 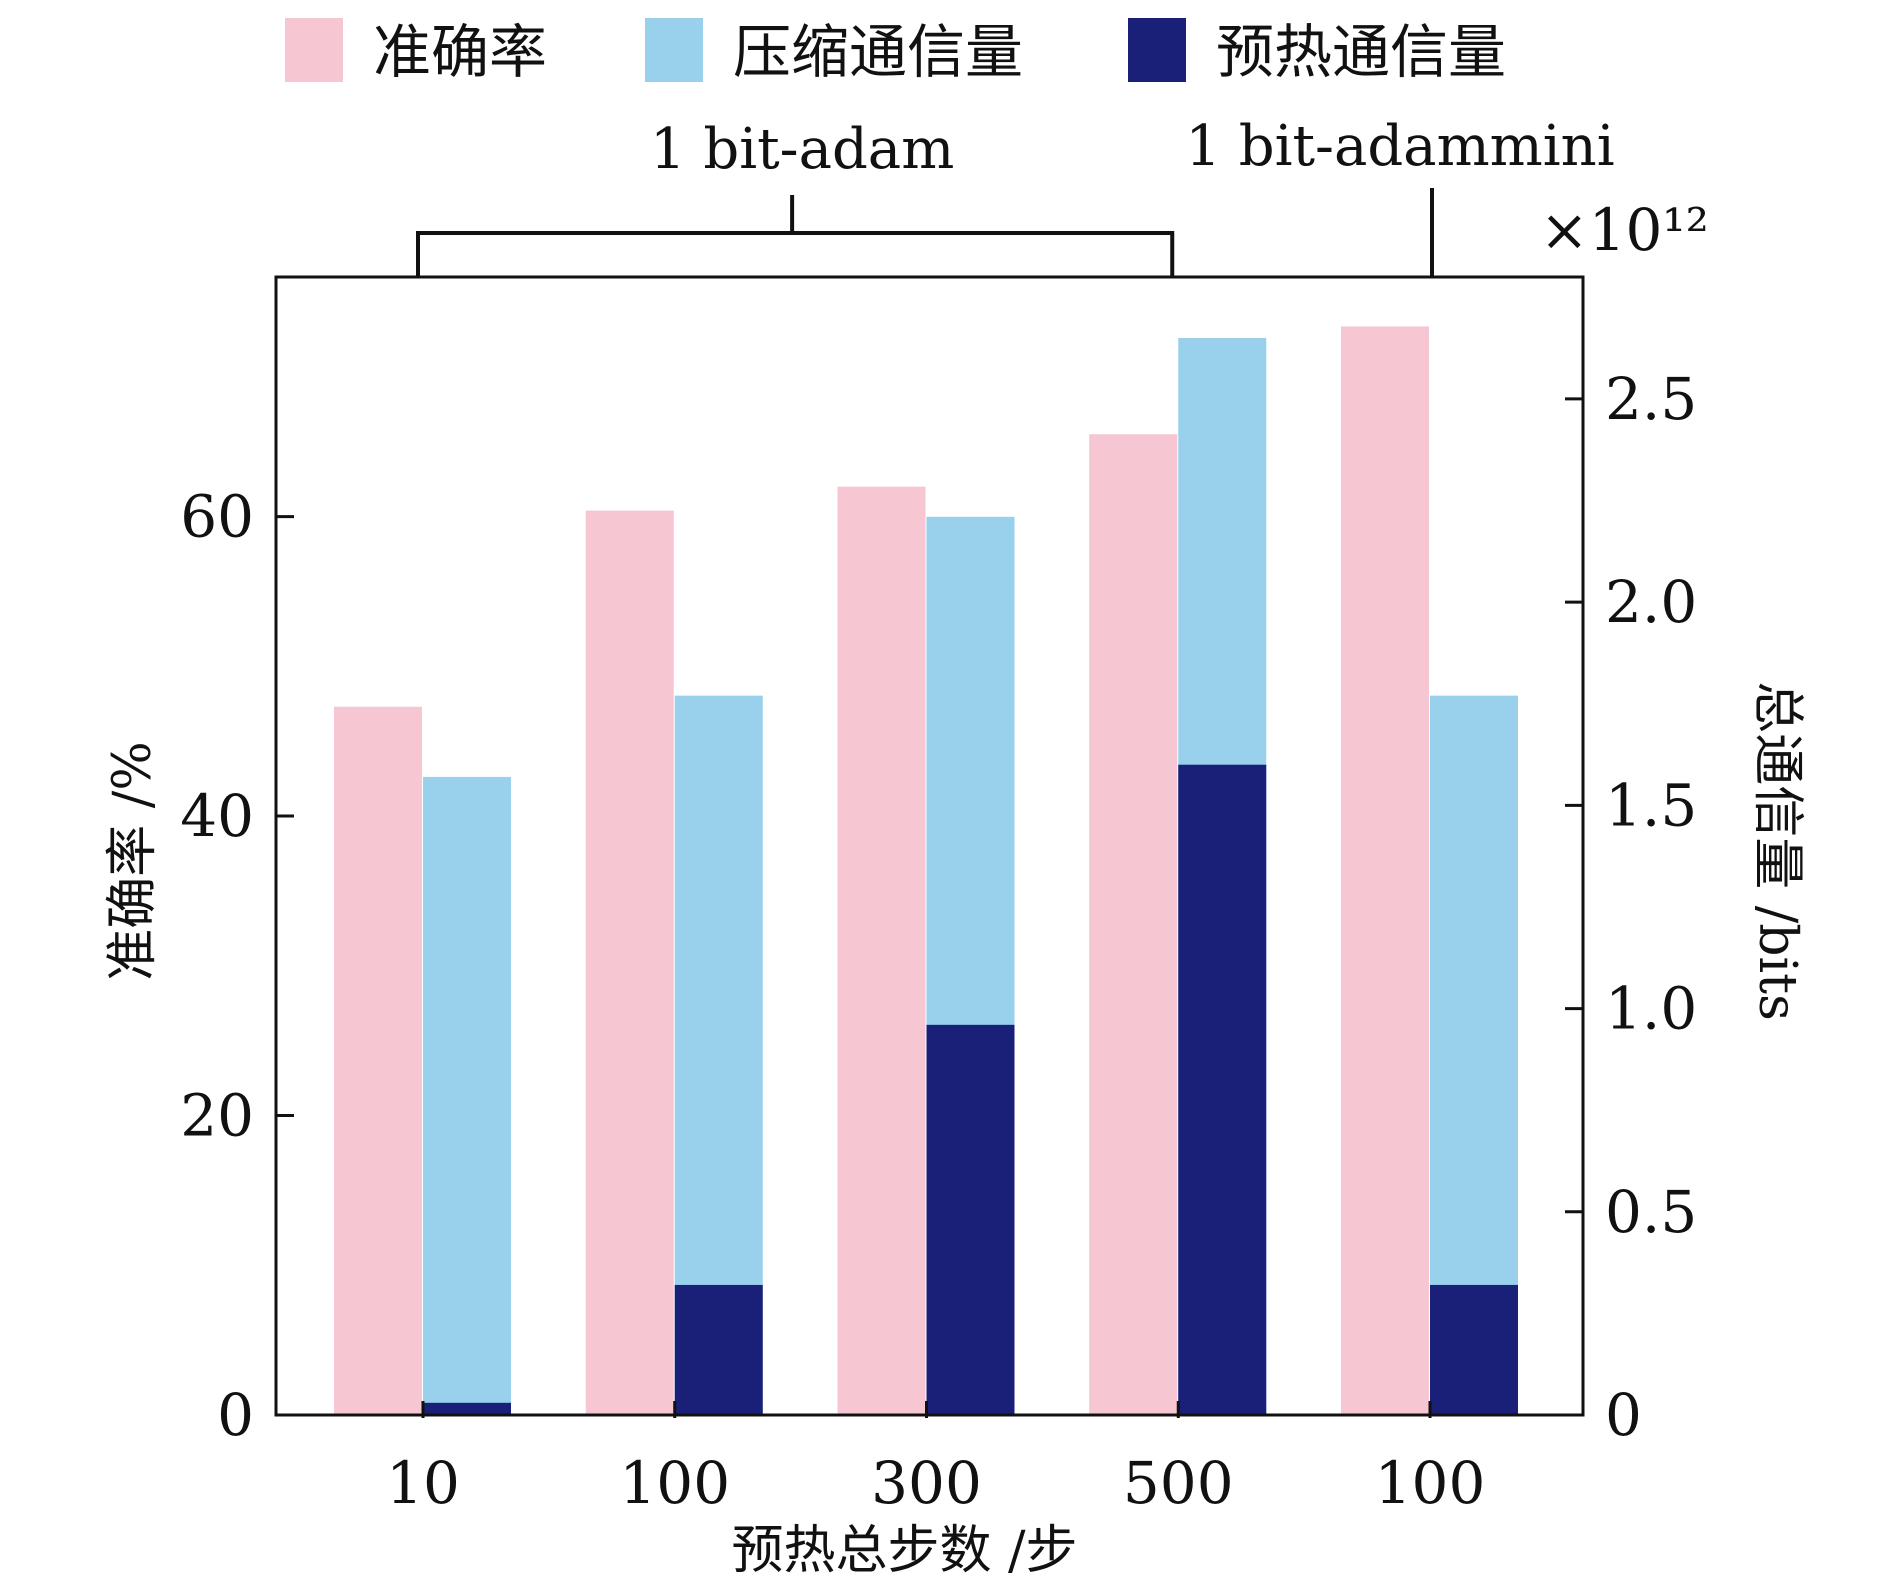 I want to click on group-label-1bit-adammini: 1 bit-adammini, so click(x=1399, y=146).